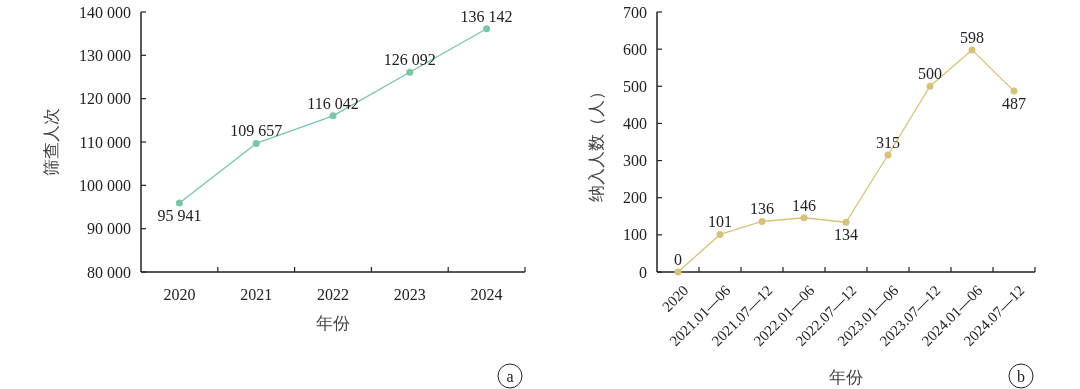 The height and width of the screenshot is (389, 1080). What do you see at coordinates (972, 37) in the screenshot?
I see `data-label: 598` at bounding box center [972, 37].